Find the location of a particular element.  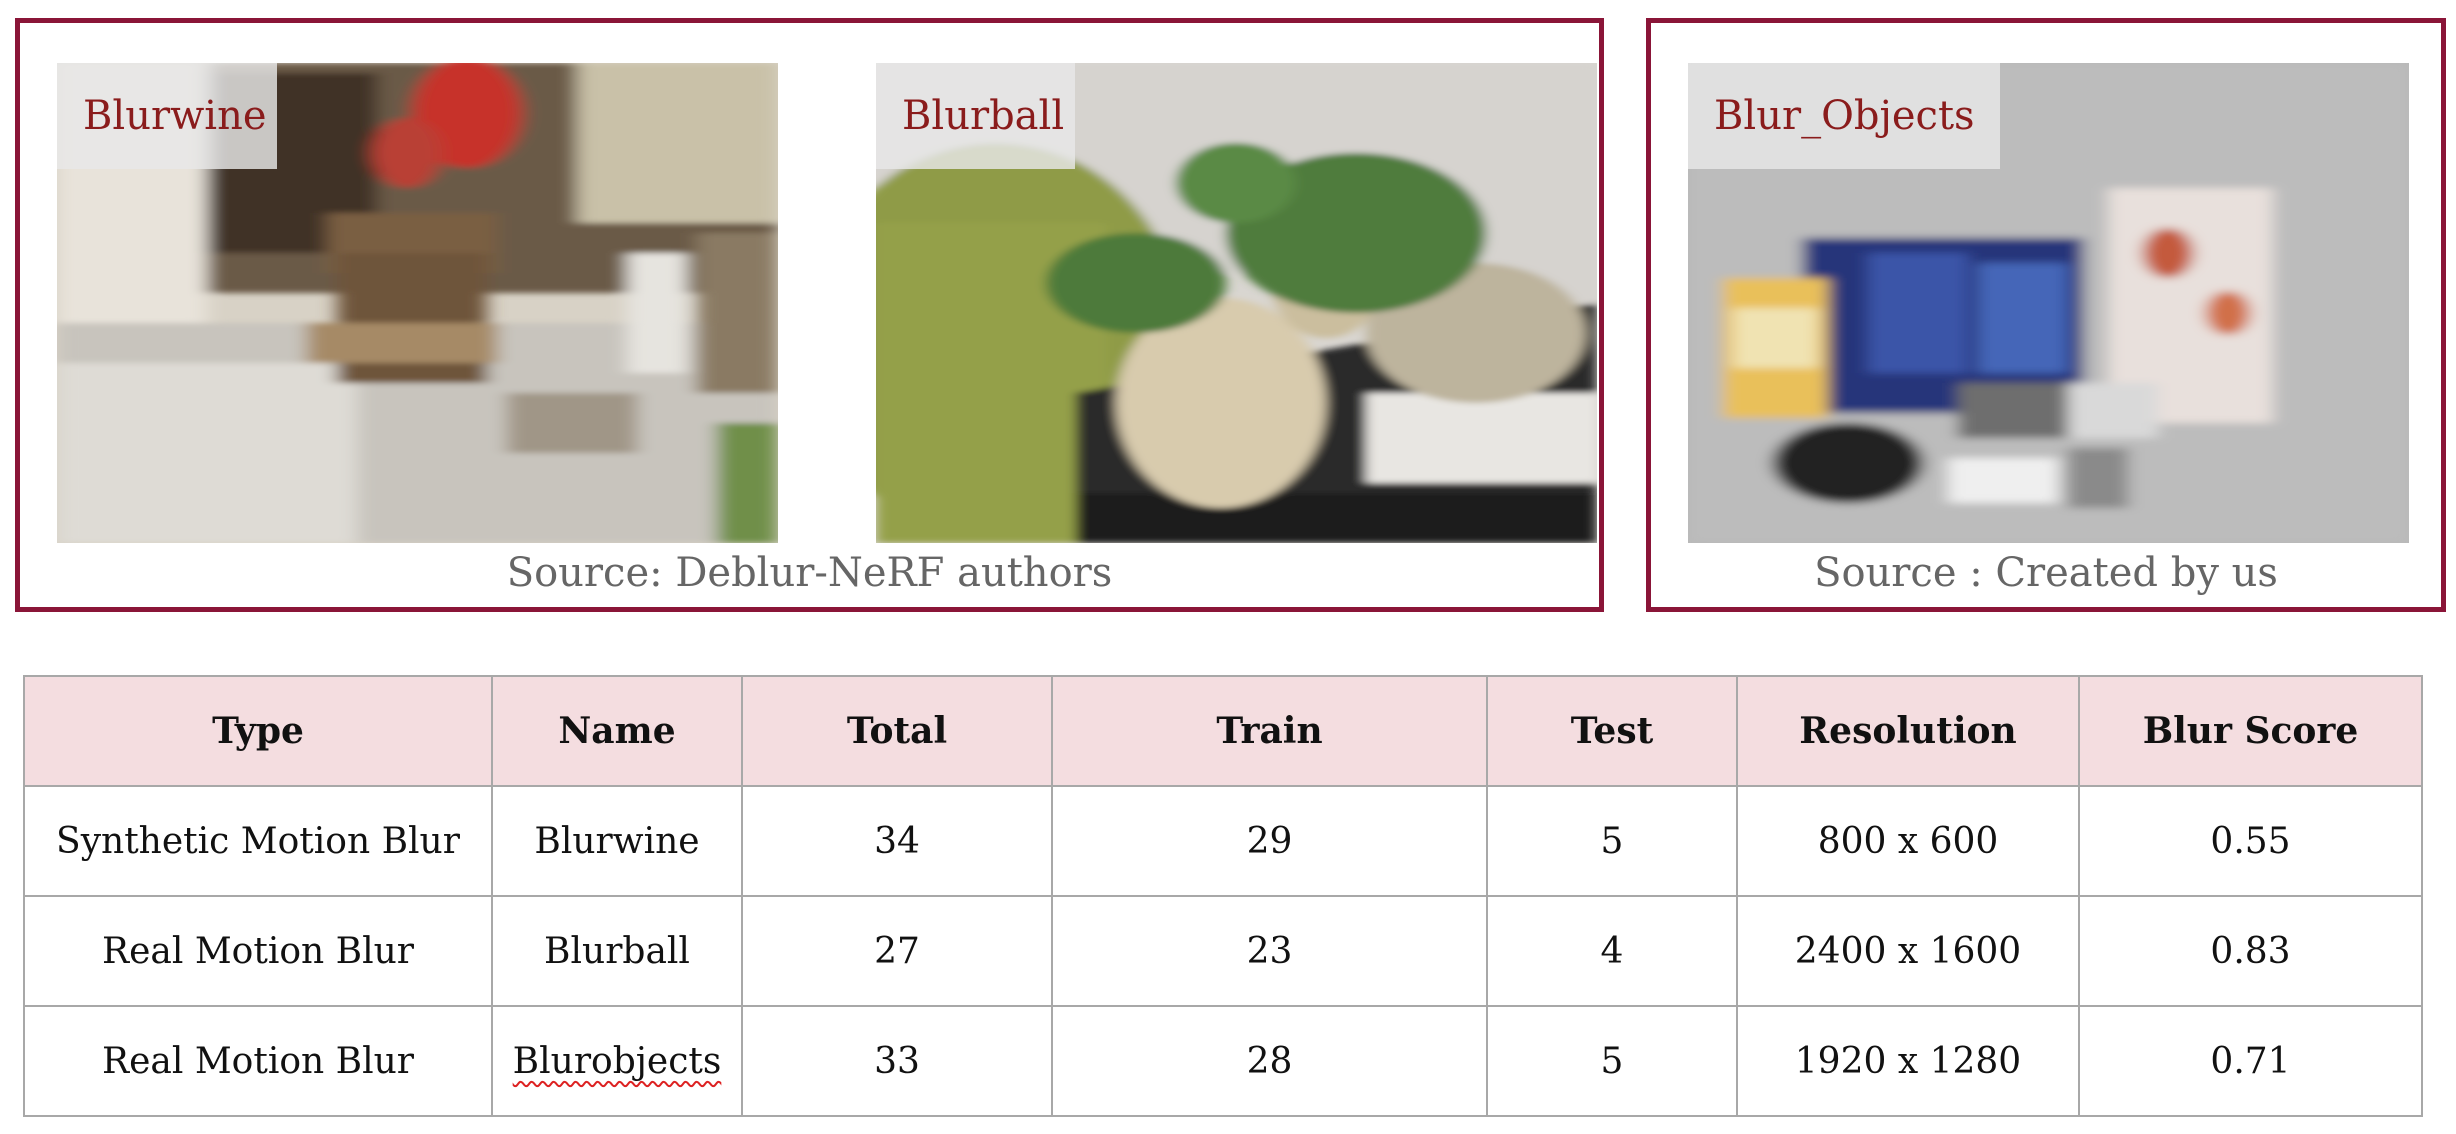

cell-train: 23 is located at coordinates (1269, 951).